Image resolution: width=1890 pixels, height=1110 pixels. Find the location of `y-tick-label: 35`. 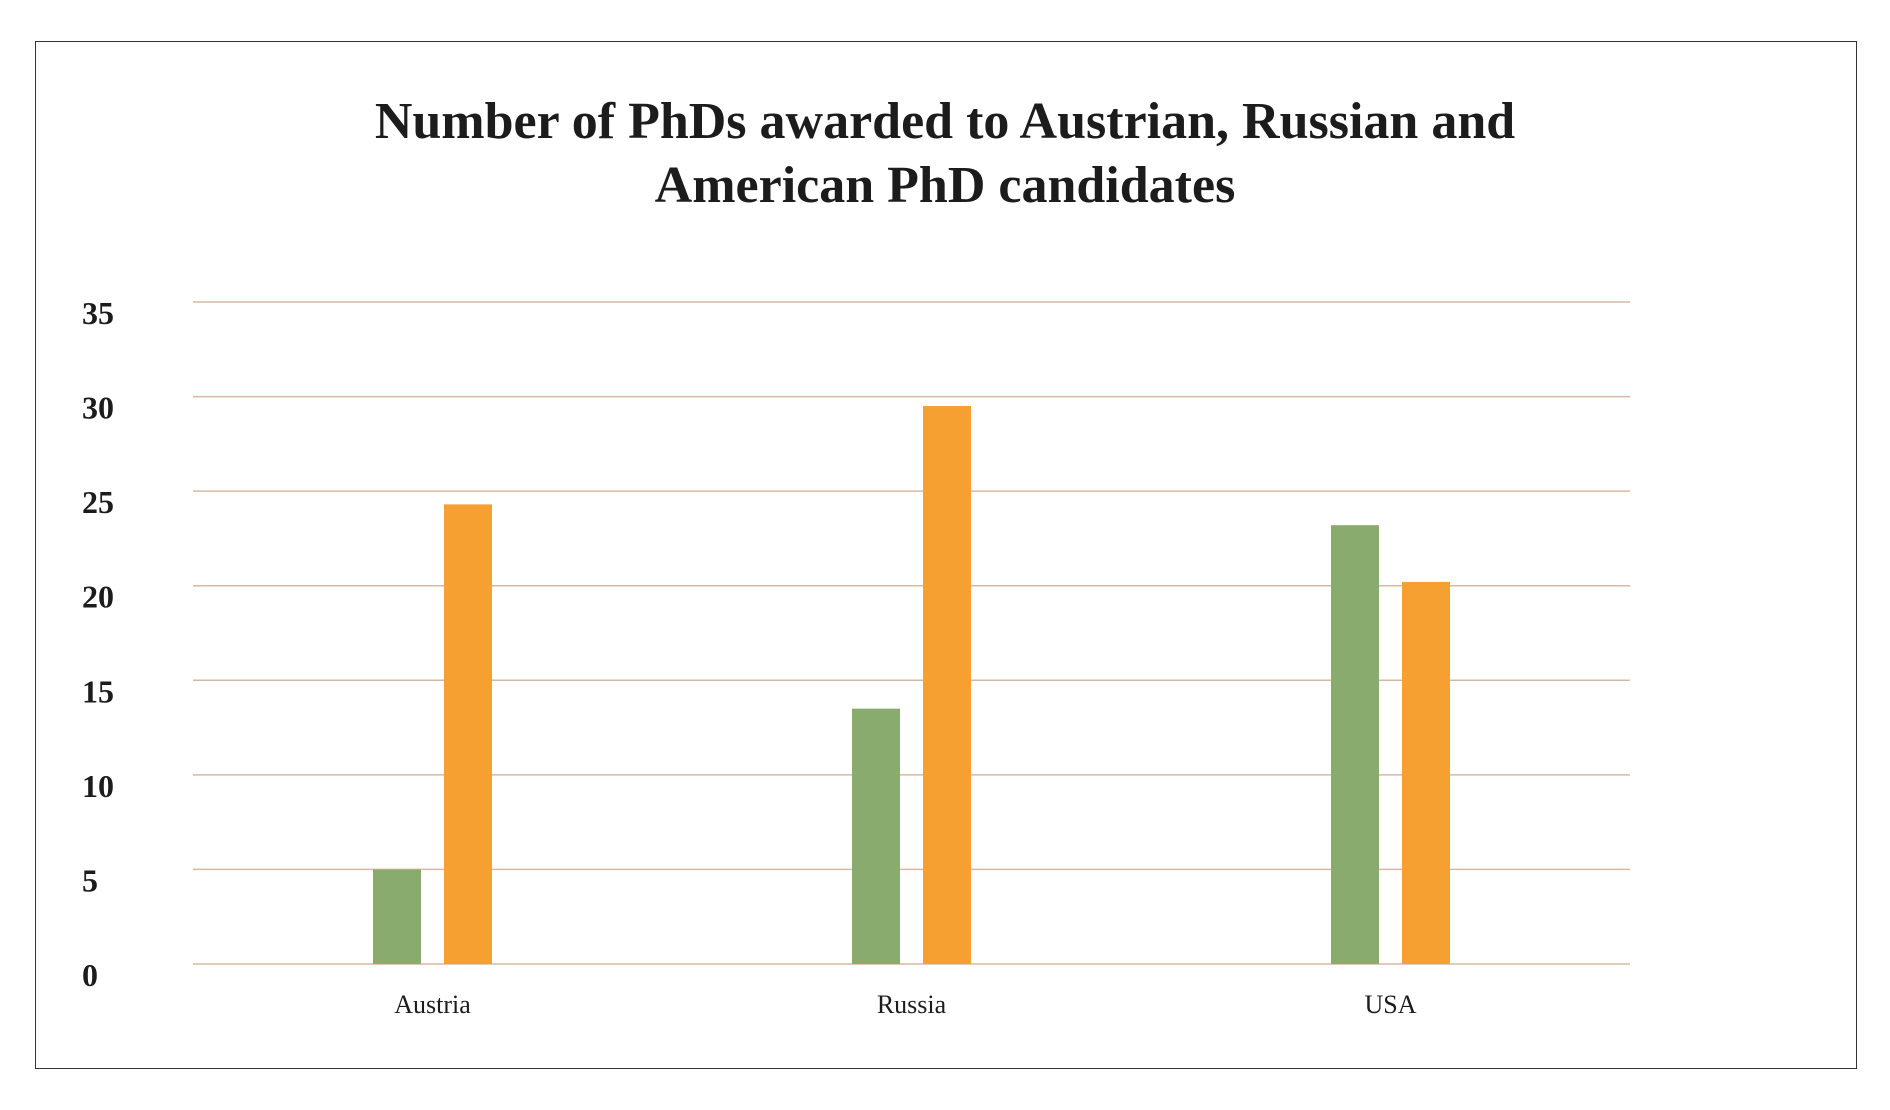

y-tick-label: 35 is located at coordinates (98, 313).